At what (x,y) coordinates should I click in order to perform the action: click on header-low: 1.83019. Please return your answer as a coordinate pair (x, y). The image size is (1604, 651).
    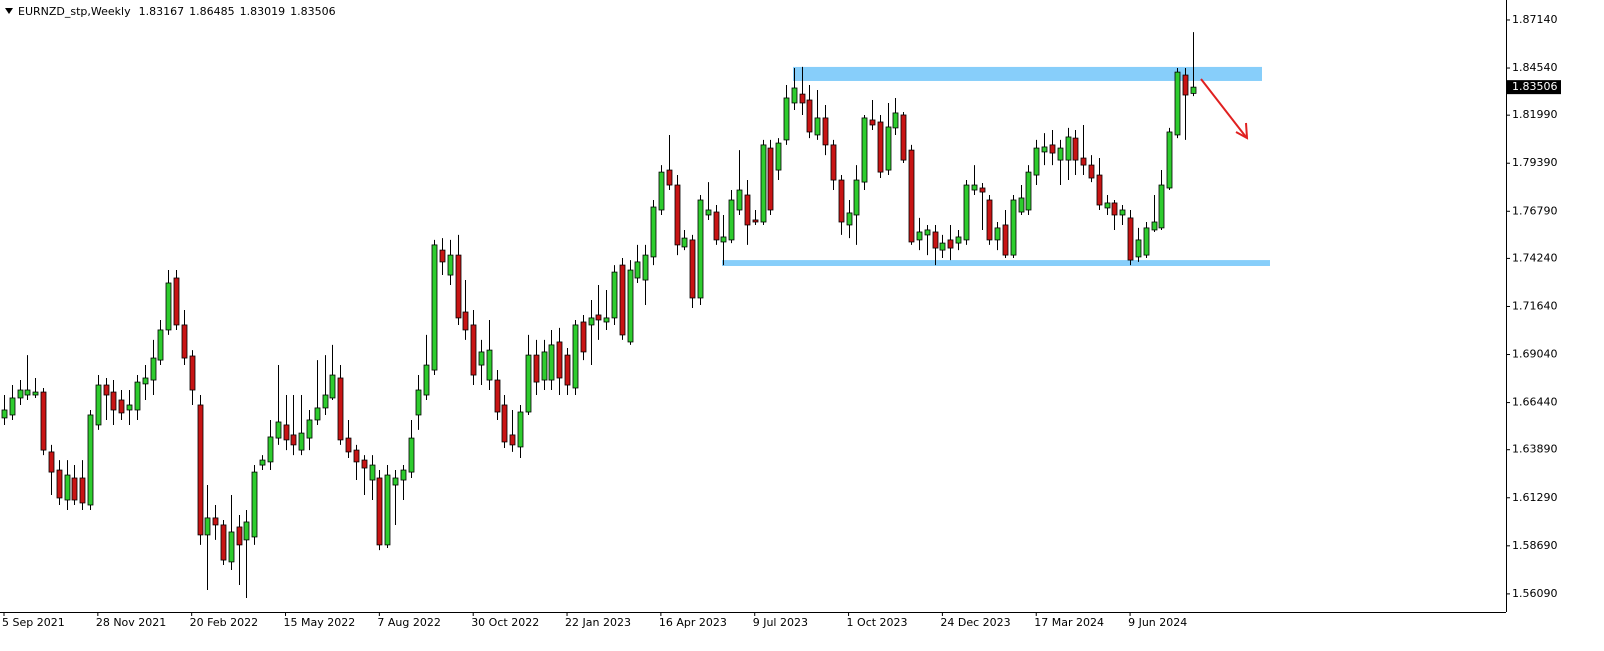
    Looking at the image, I should click on (263, 11).